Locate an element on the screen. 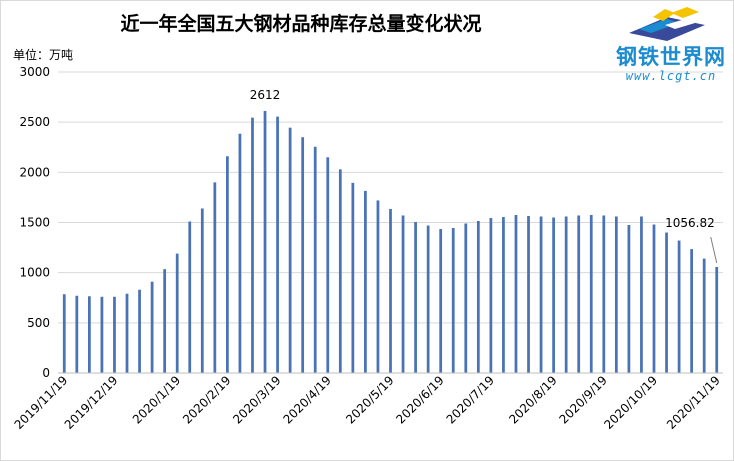 The image size is (734, 461). y-tick-label: 2500 is located at coordinates (34, 122).